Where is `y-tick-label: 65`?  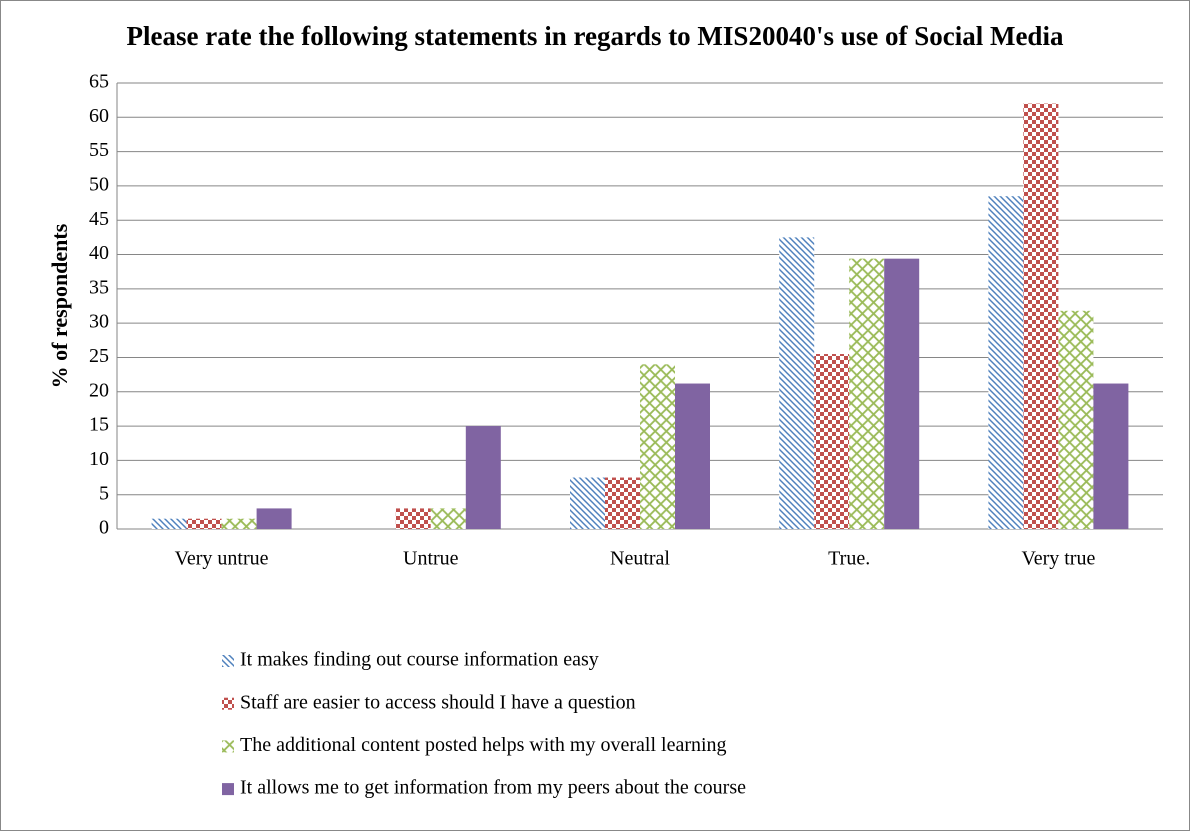
y-tick-label: 65 is located at coordinates (99, 82).